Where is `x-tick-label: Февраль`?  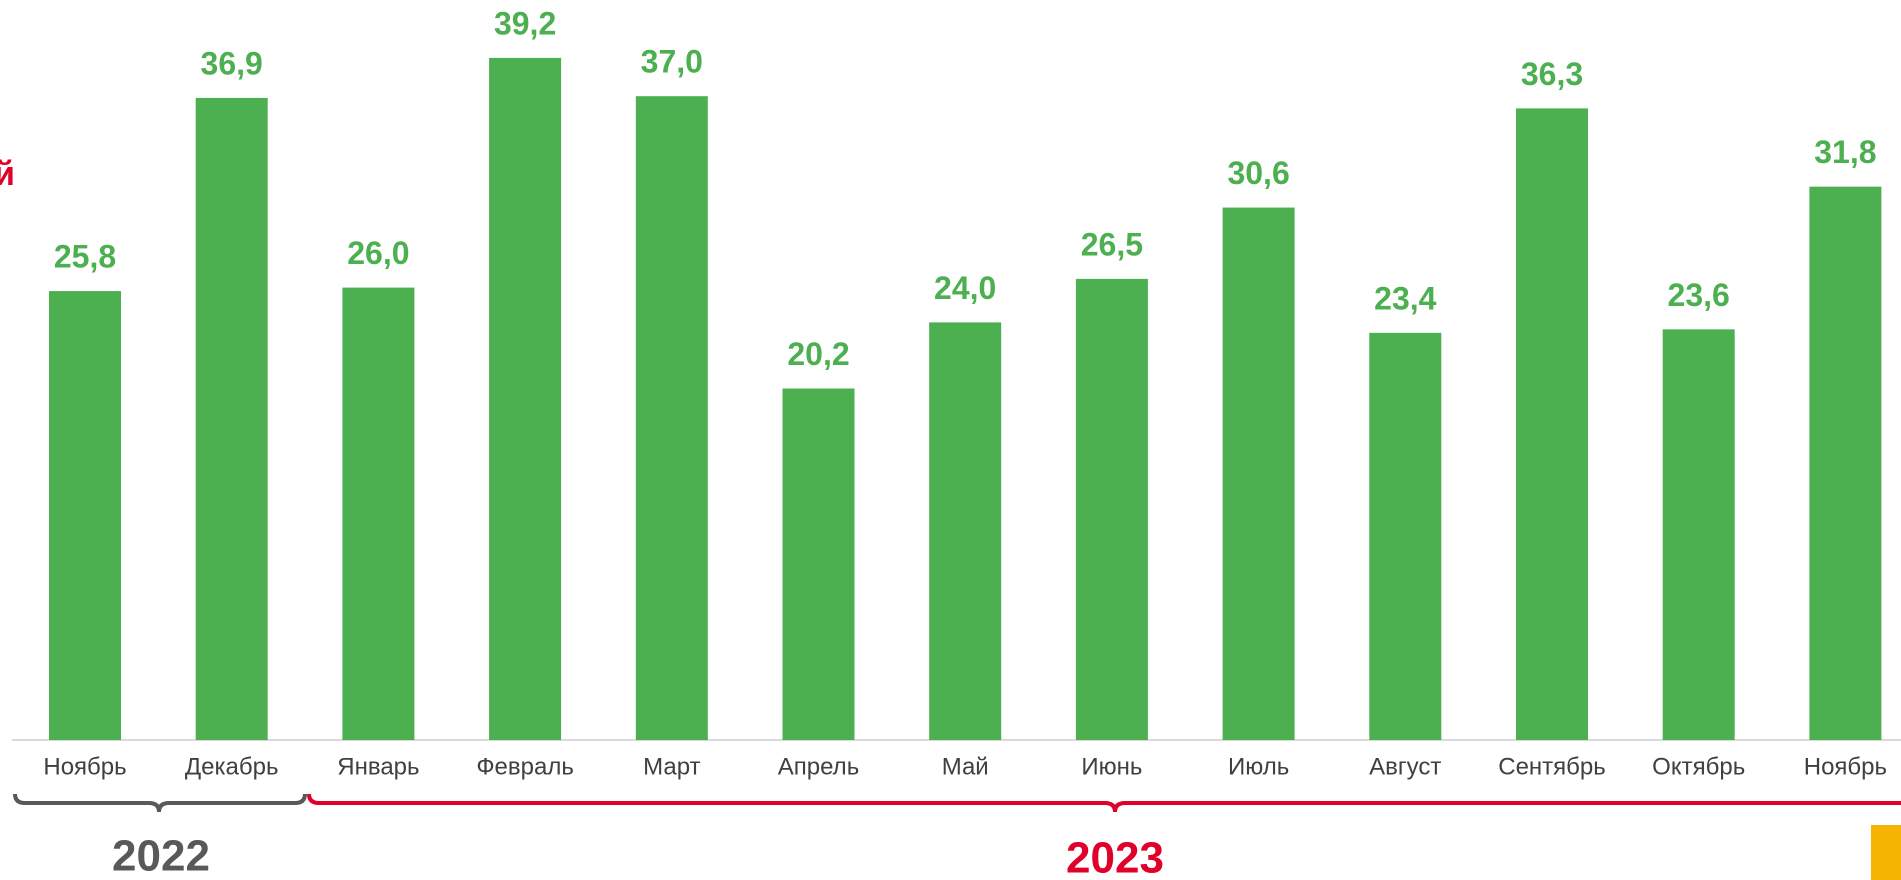 x-tick-label: Февраль is located at coordinates (525, 766).